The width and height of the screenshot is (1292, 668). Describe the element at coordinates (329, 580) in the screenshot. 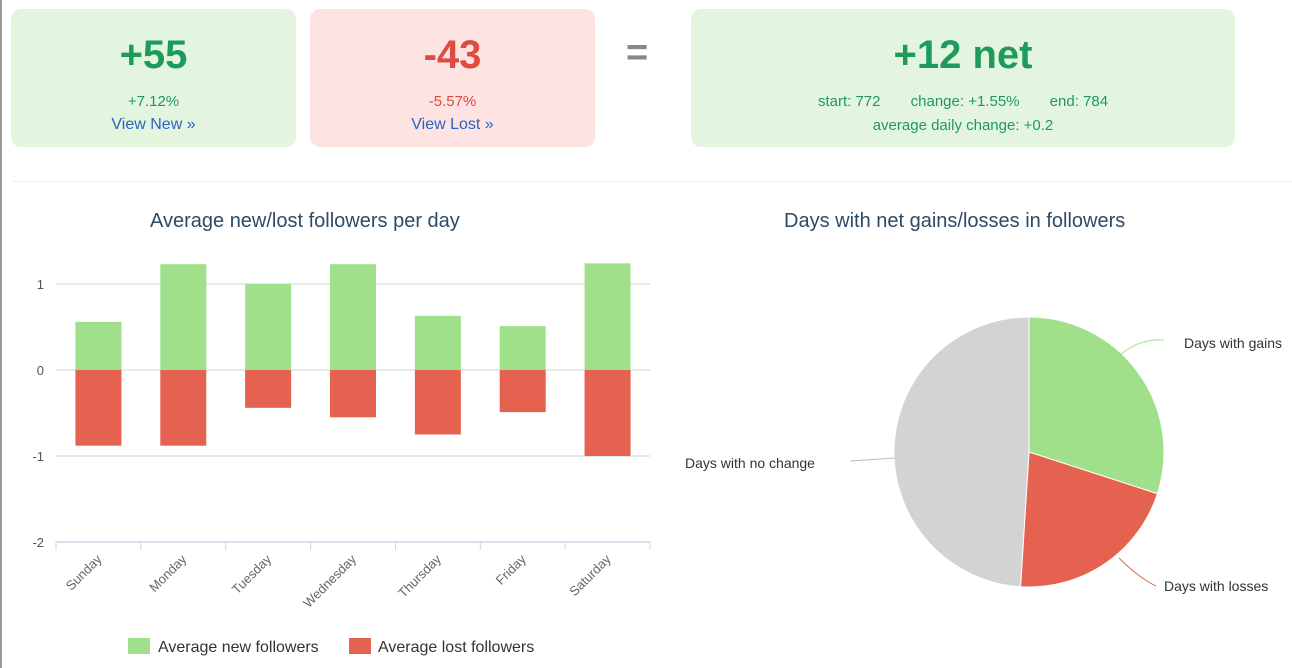

I see `x-tick-label: Wednesday` at that location.